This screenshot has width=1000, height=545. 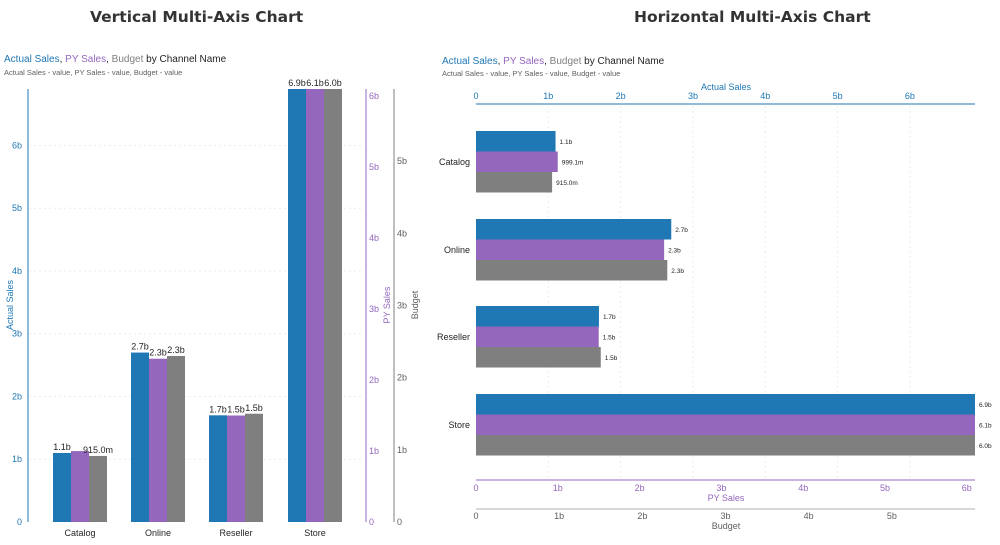 What do you see at coordinates (752, 17) in the screenshot?
I see `right-chart-title: Horizontal Multi-Axis Chart` at bounding box center [752, 17].